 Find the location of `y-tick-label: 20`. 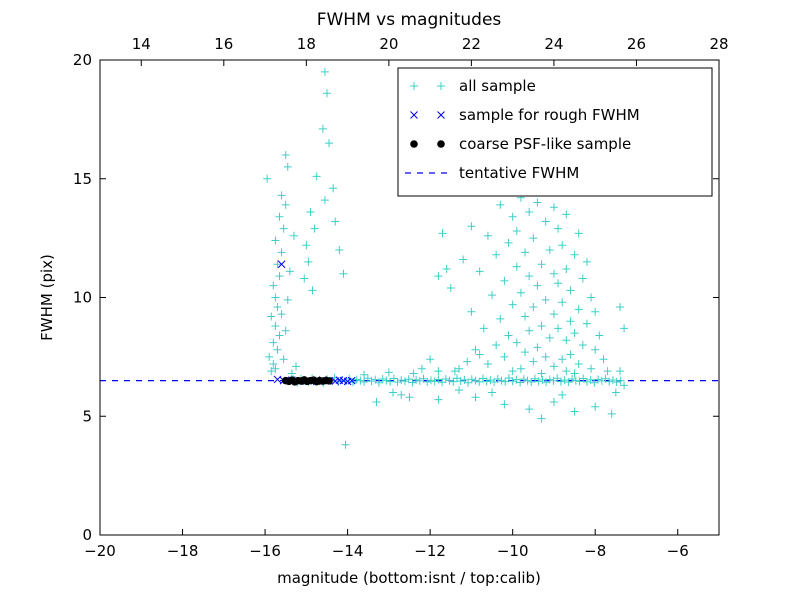

y-tick-label: 20 is located at coordinates (82, 60).